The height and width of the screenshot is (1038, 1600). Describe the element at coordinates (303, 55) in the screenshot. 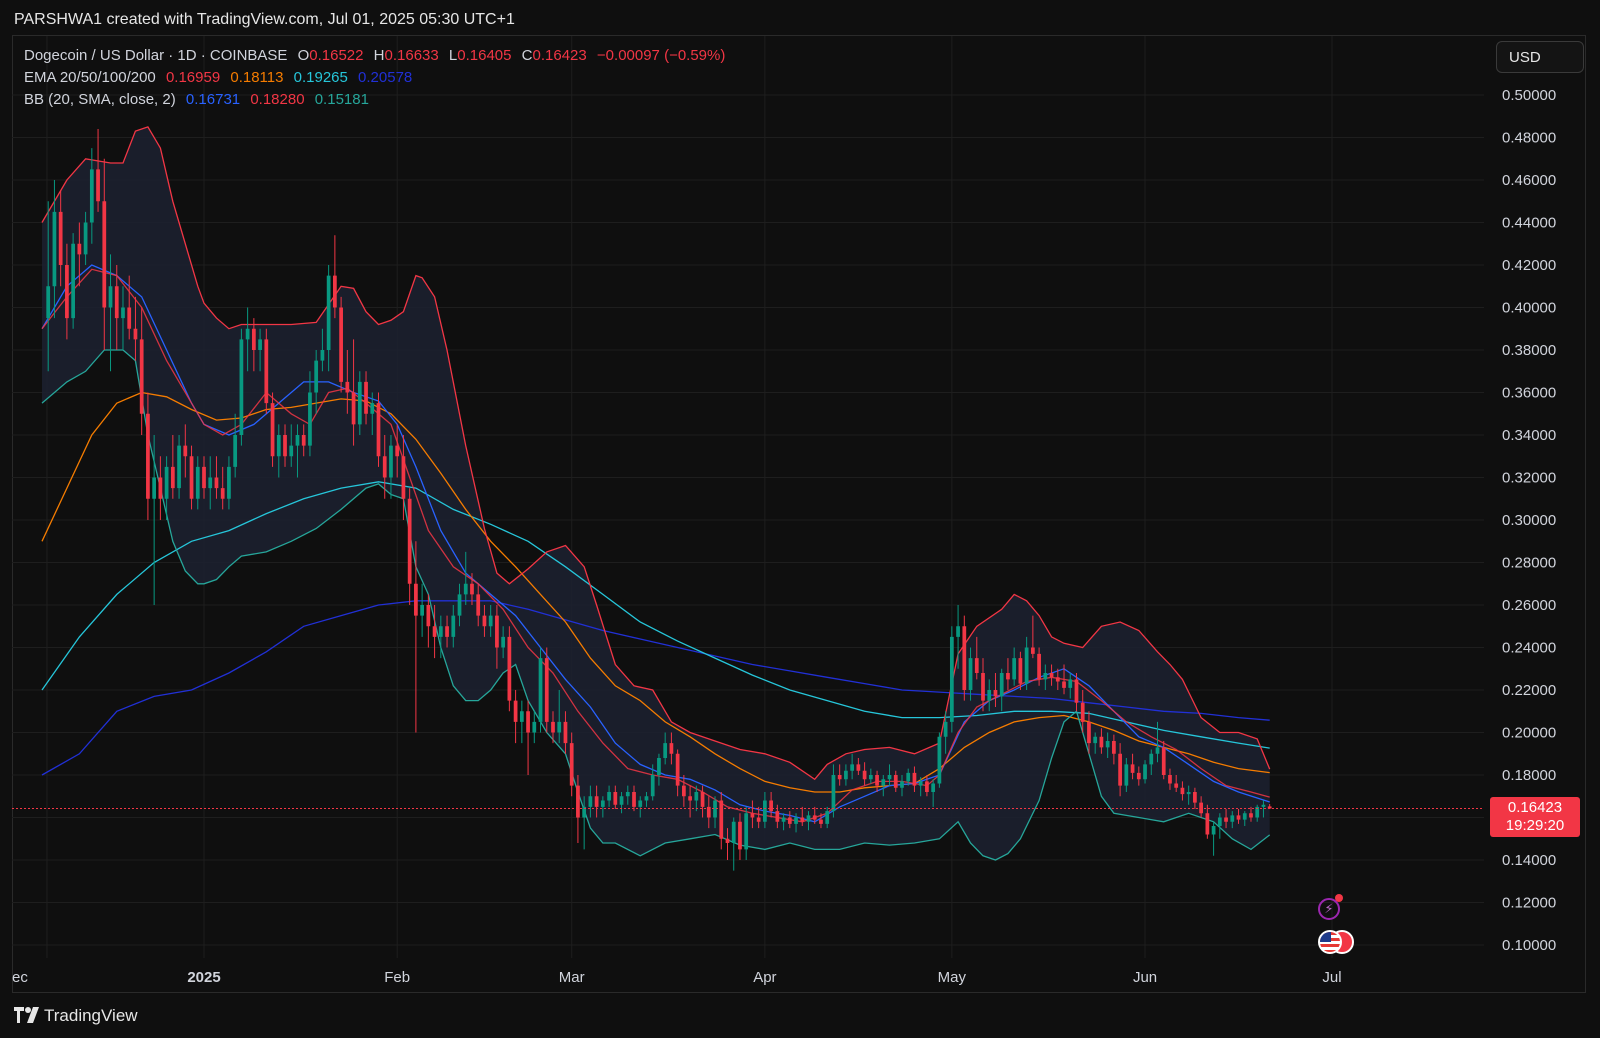

I see `legend-open-label: O` at that location.